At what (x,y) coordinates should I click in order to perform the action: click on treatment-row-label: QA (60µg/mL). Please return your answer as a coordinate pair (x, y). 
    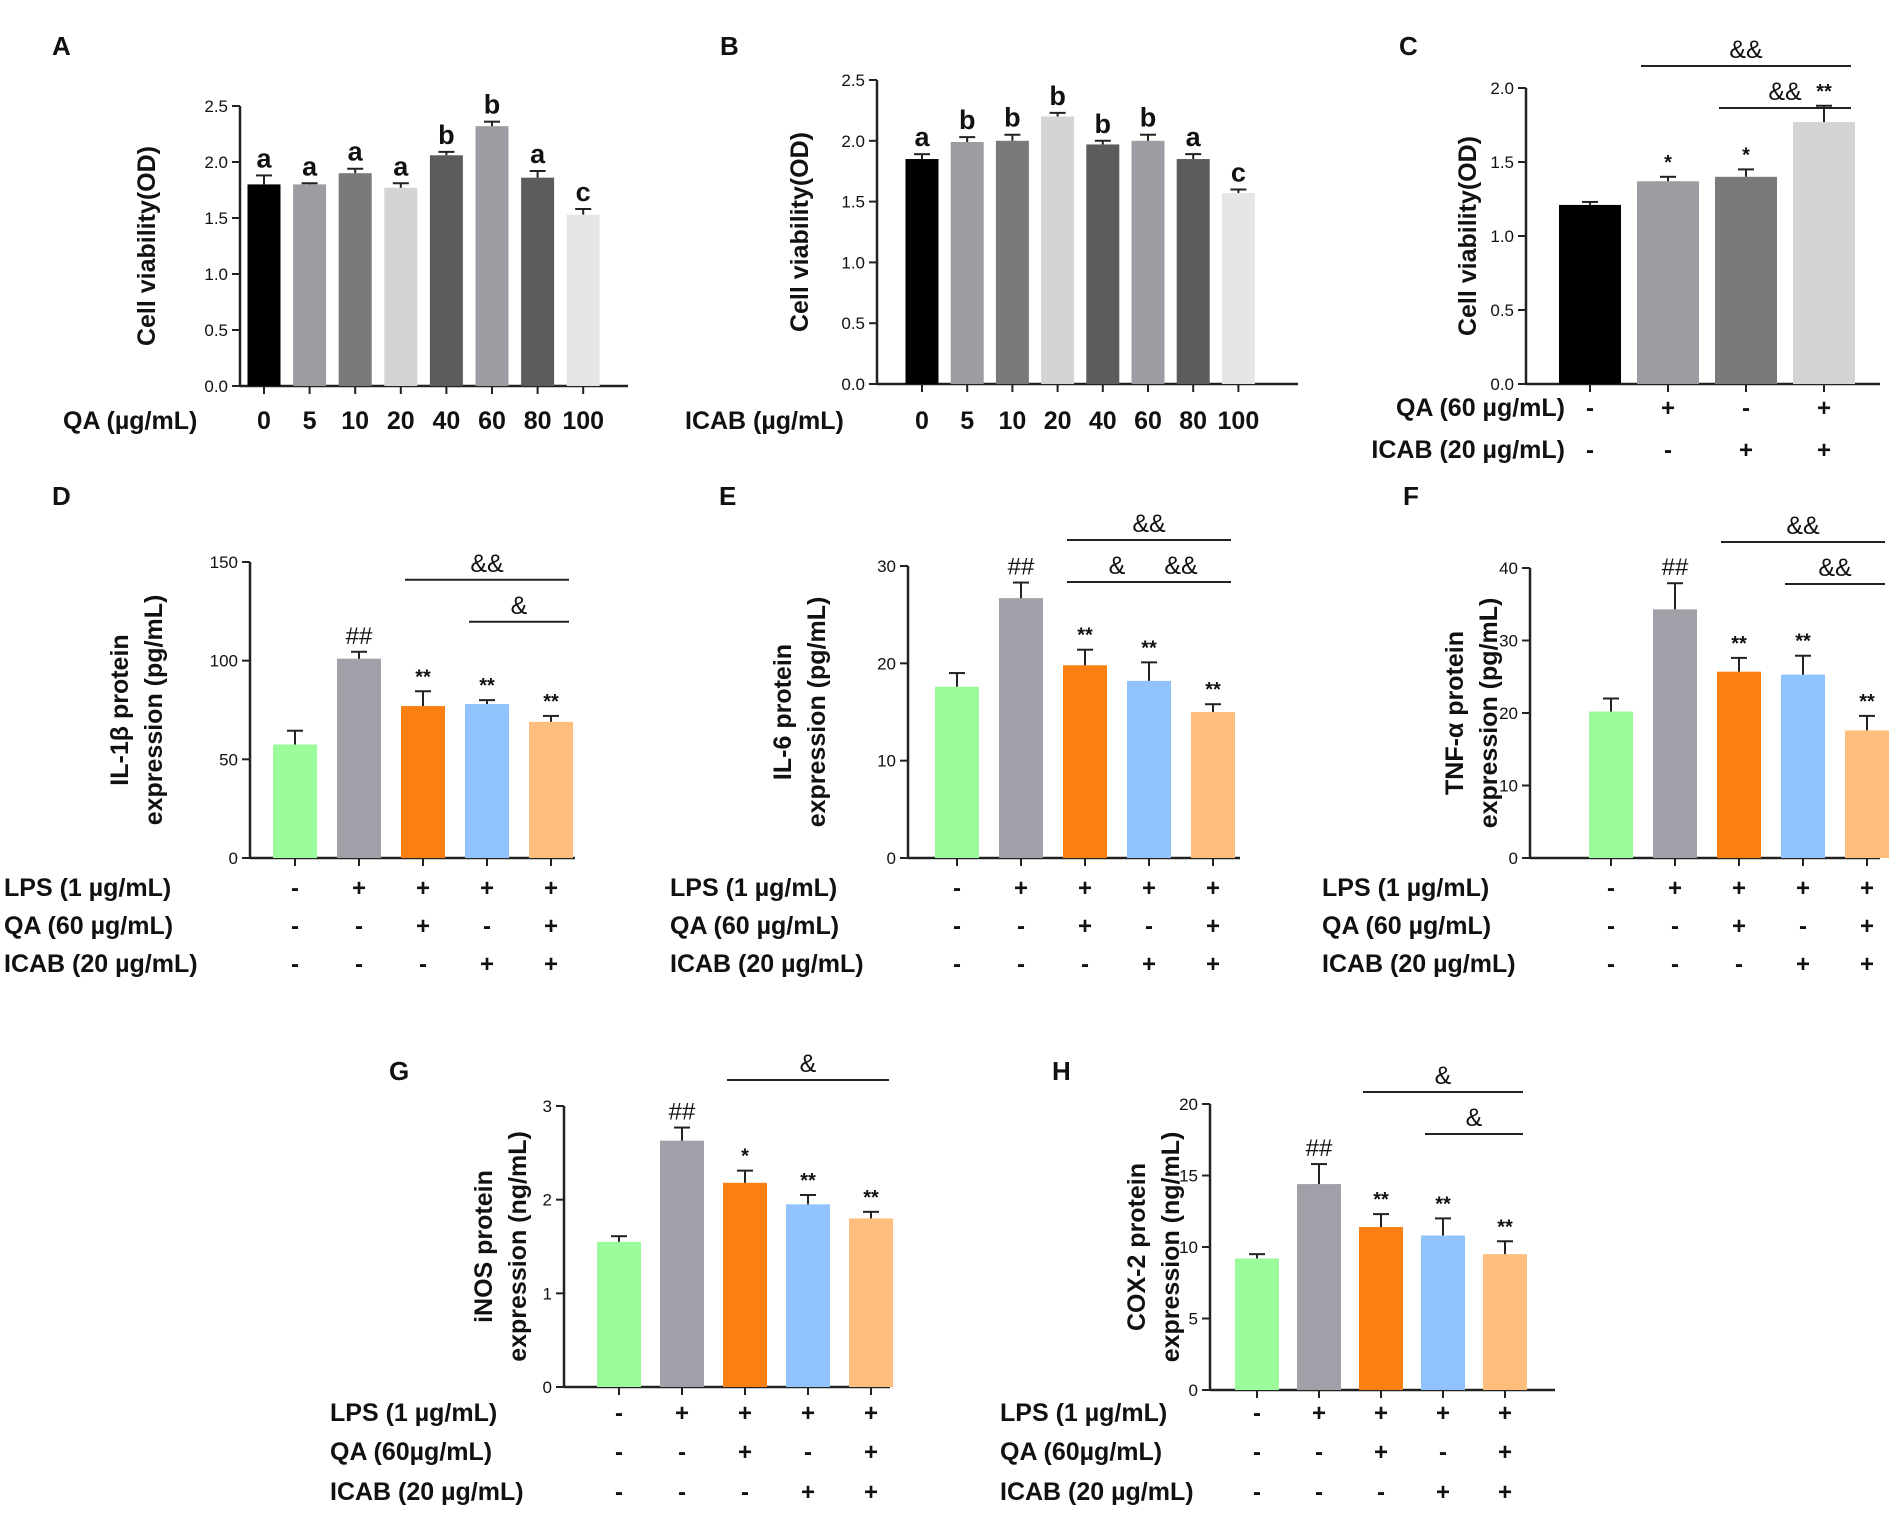
    Looking at the image, I should click on (411, 1452).